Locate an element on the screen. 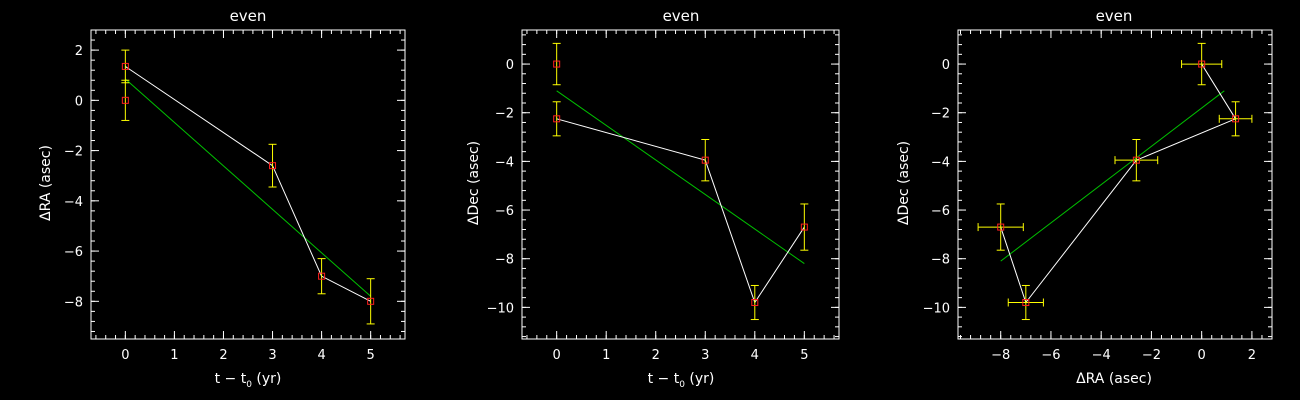  x-tick-label: −4 is located at coordinates (1101, 355).